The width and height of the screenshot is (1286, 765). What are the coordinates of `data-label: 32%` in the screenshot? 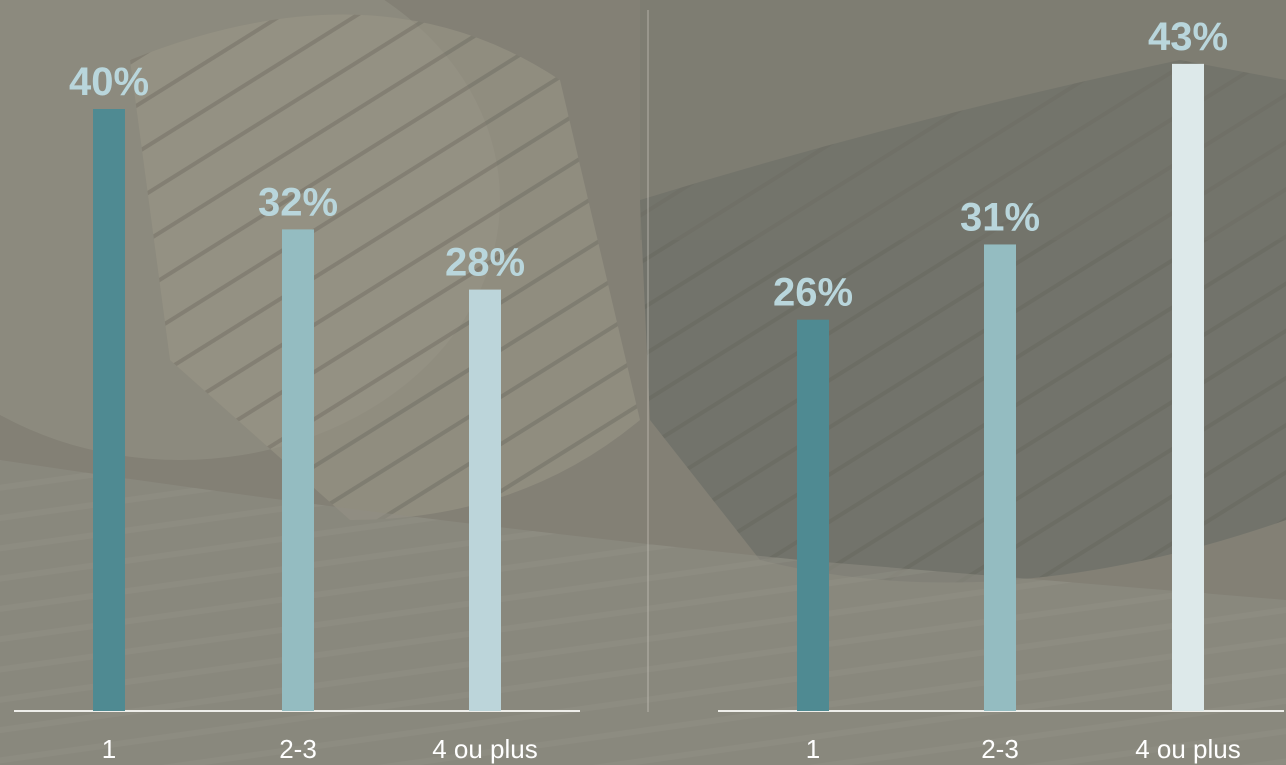 It's located at (298, 202).